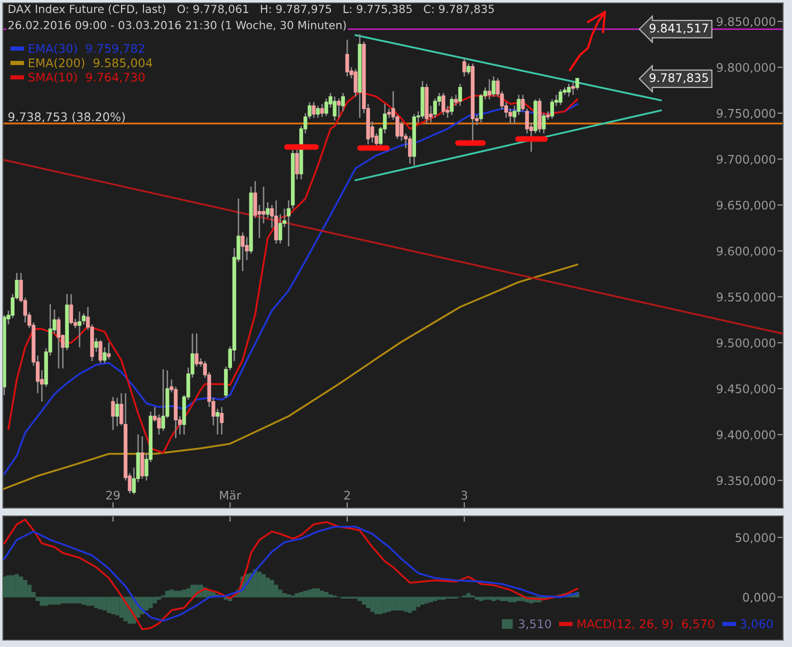 The width and height of the screenshot is (792, 647). Describe the element at coordinates (746, 205) in the screenshot. I see `y-tick-label: 9.650,000` at that location.